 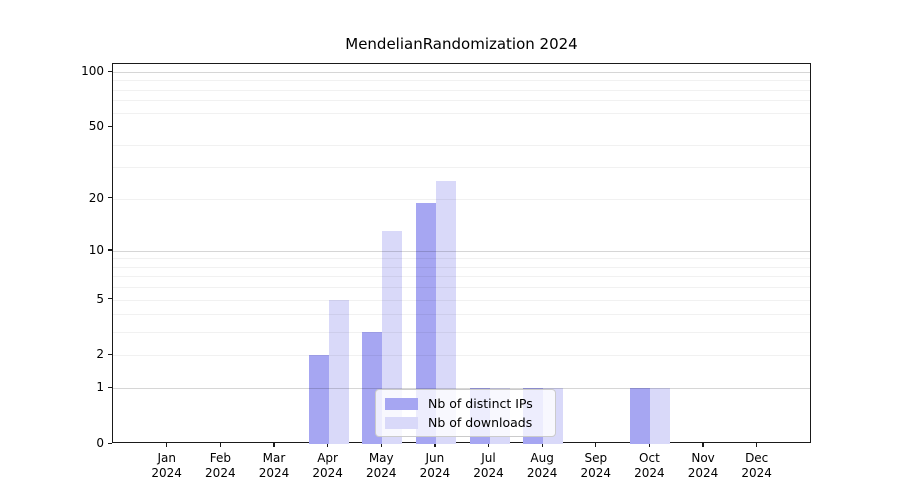 What do you see at coordinates (757, 445) in the screenshot?
I see `x-tick-mark-dec-2024` at bounding box center [757, 445].